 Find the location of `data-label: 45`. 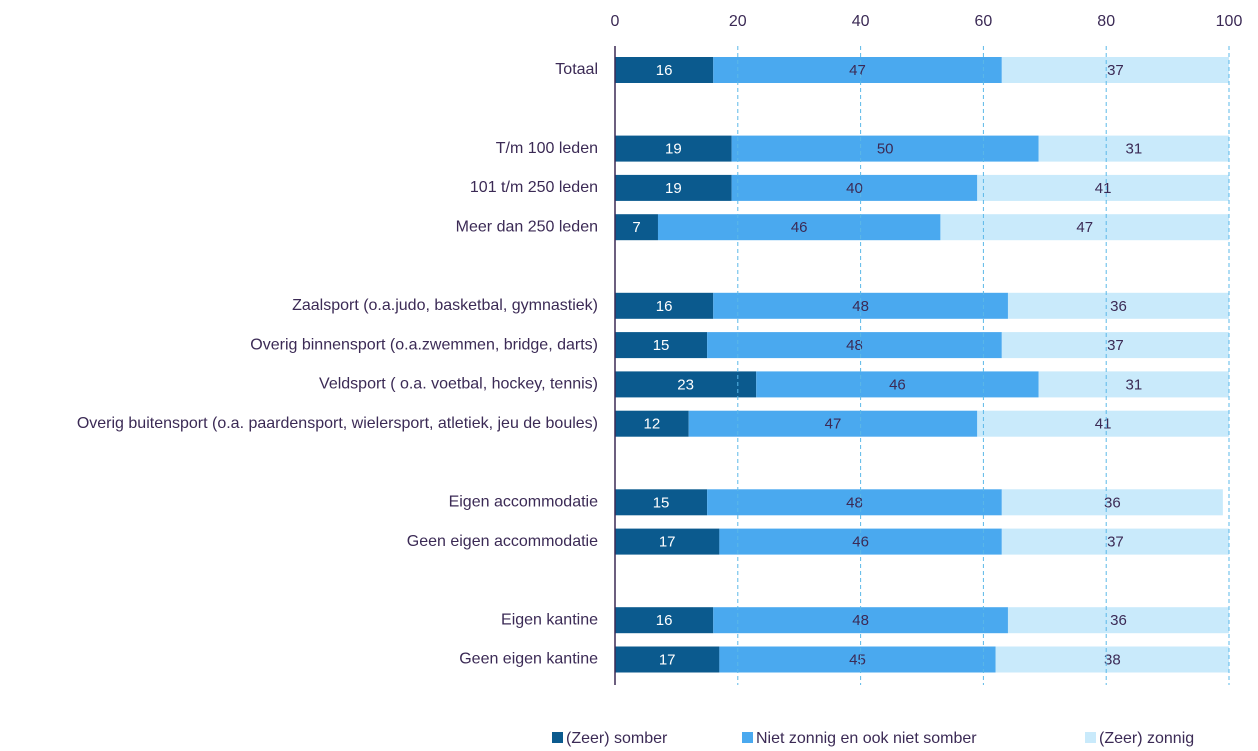

data-label: 45 is located at coordinates (857, 659).